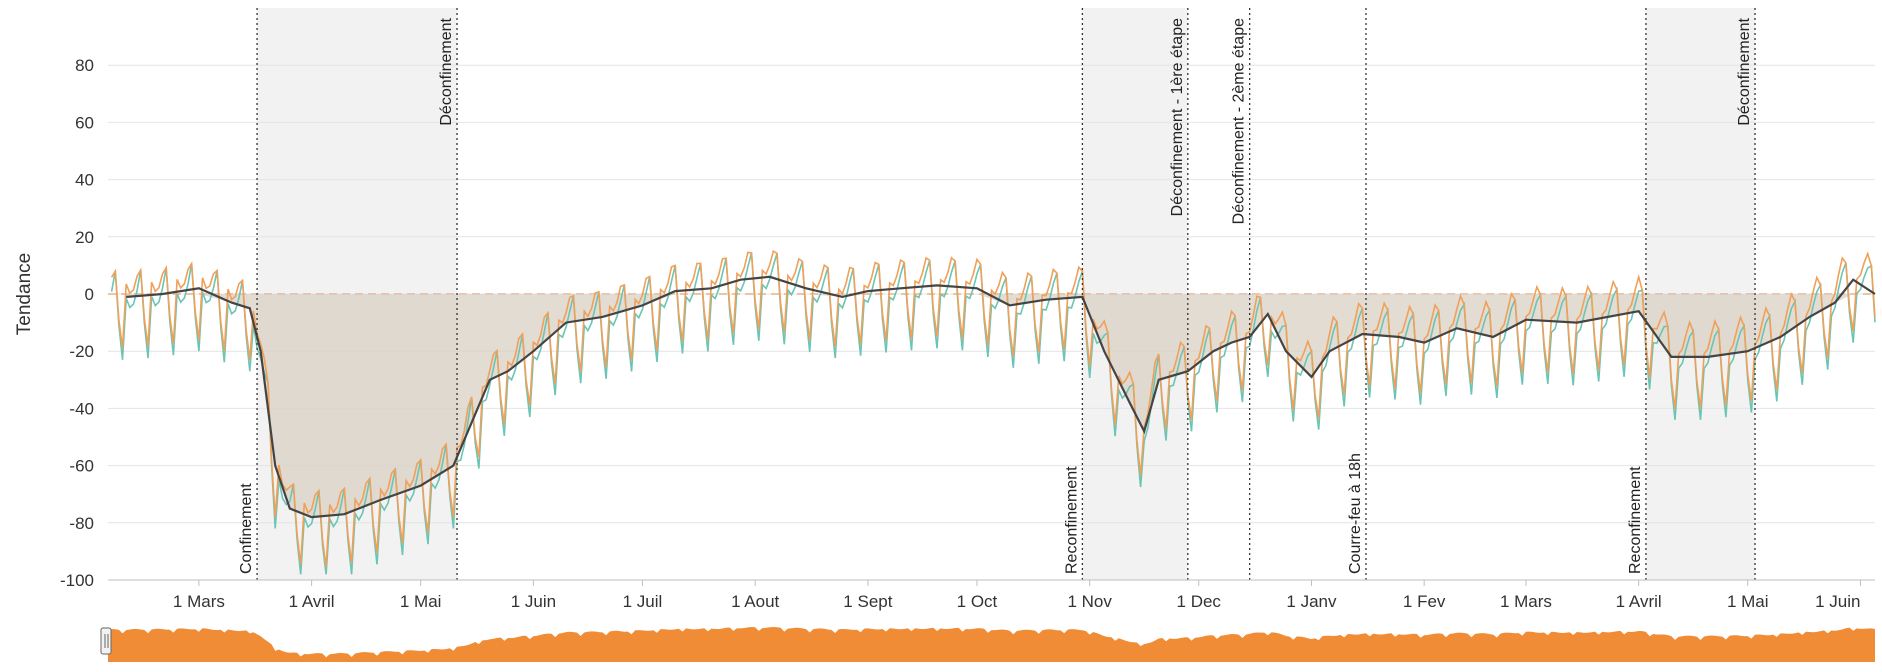 The image size is (1882, 672). Describe the element at coordinates (867, 601) in the screenshot. I see `x-tick-label: 1 Sept` at that location.